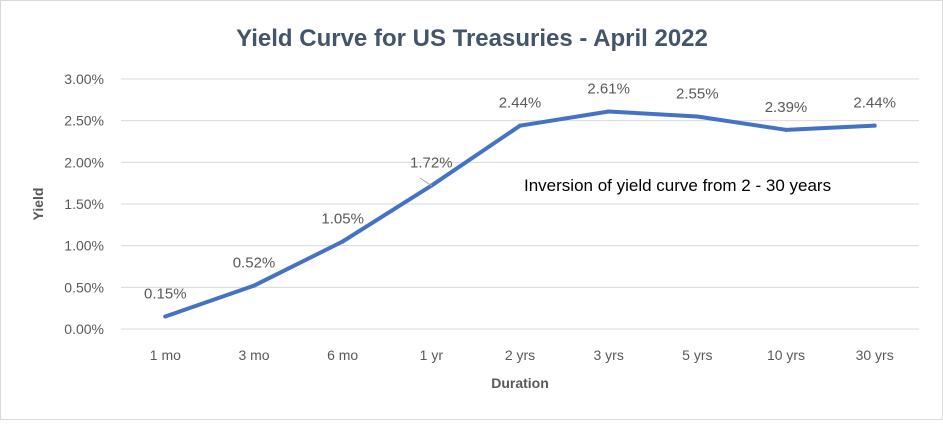 The width and height of the screenshot is (943, 424). I want to click on y-tick-label: 1.50%, so click(84, 204).